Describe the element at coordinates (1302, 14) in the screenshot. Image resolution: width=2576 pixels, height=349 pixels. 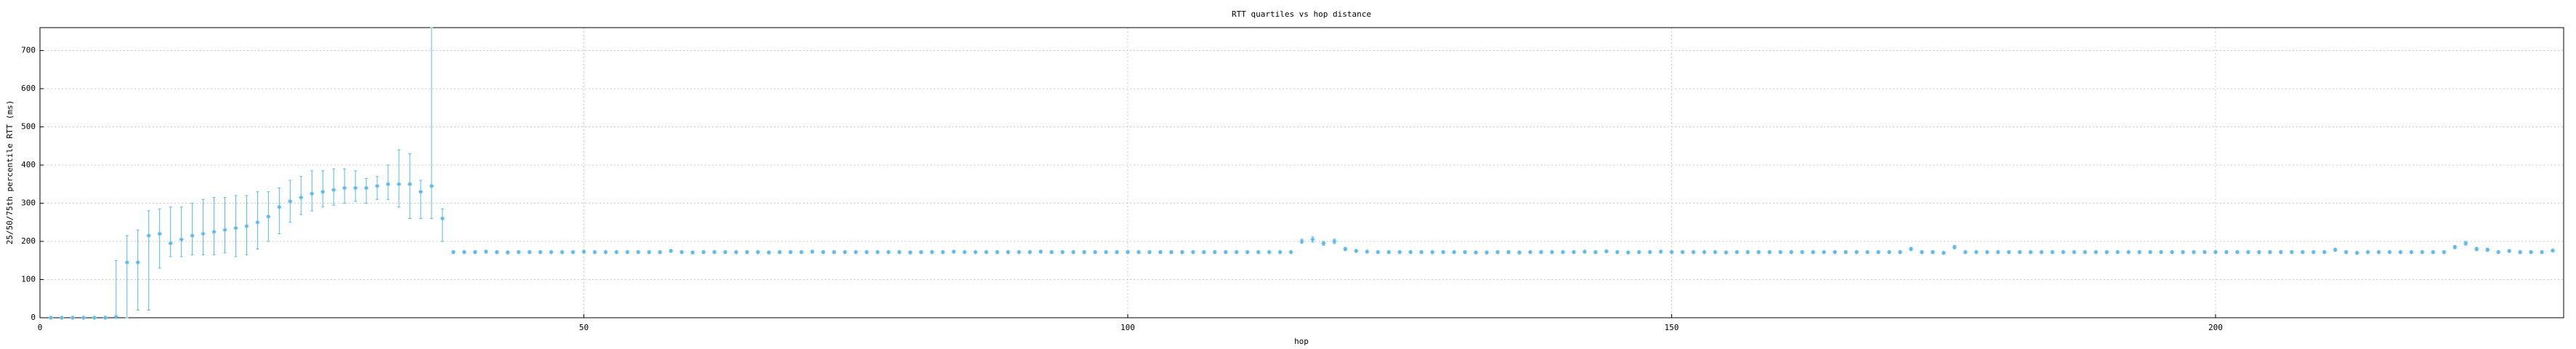
I see `chart-title: RTT quartiles vs hop distance` at that location.